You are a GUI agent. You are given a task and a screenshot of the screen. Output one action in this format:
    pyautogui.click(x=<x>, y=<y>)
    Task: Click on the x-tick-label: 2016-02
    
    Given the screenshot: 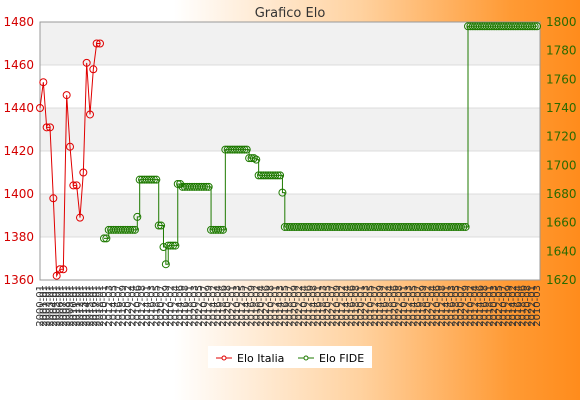 What is the action you would take?
    pyautogui.click(x=385, y=306)
    